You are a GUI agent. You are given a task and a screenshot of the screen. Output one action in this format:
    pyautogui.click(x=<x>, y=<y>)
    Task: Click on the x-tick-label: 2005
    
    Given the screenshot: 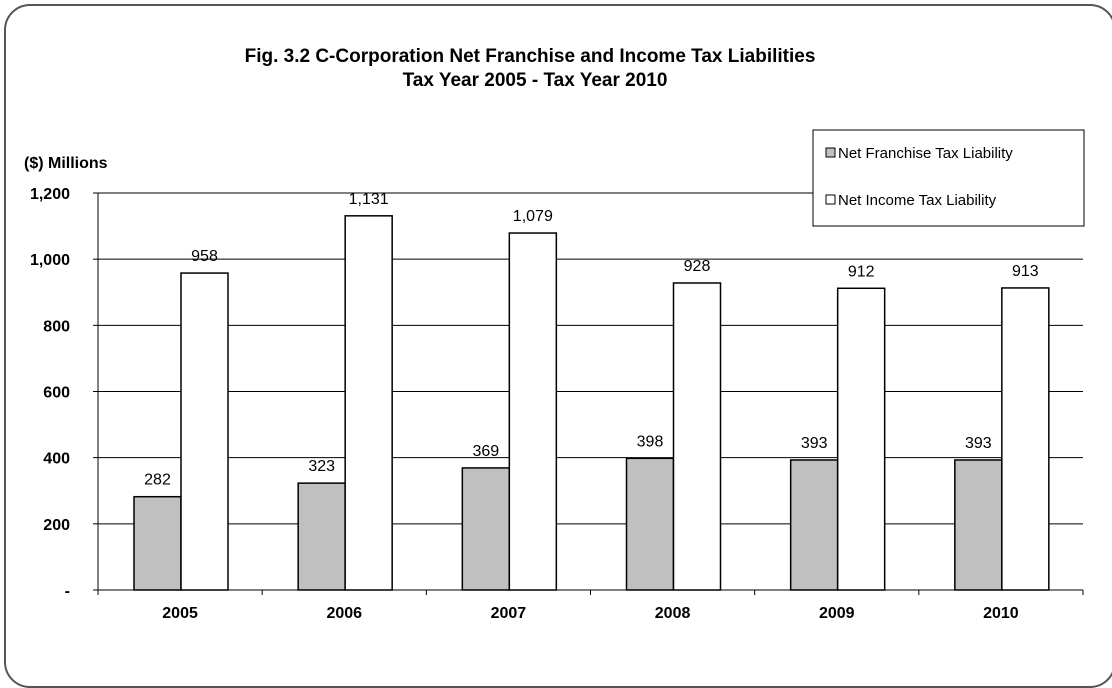 What is the action you would take?
    pyautogui.click(x=180, y=613)
    